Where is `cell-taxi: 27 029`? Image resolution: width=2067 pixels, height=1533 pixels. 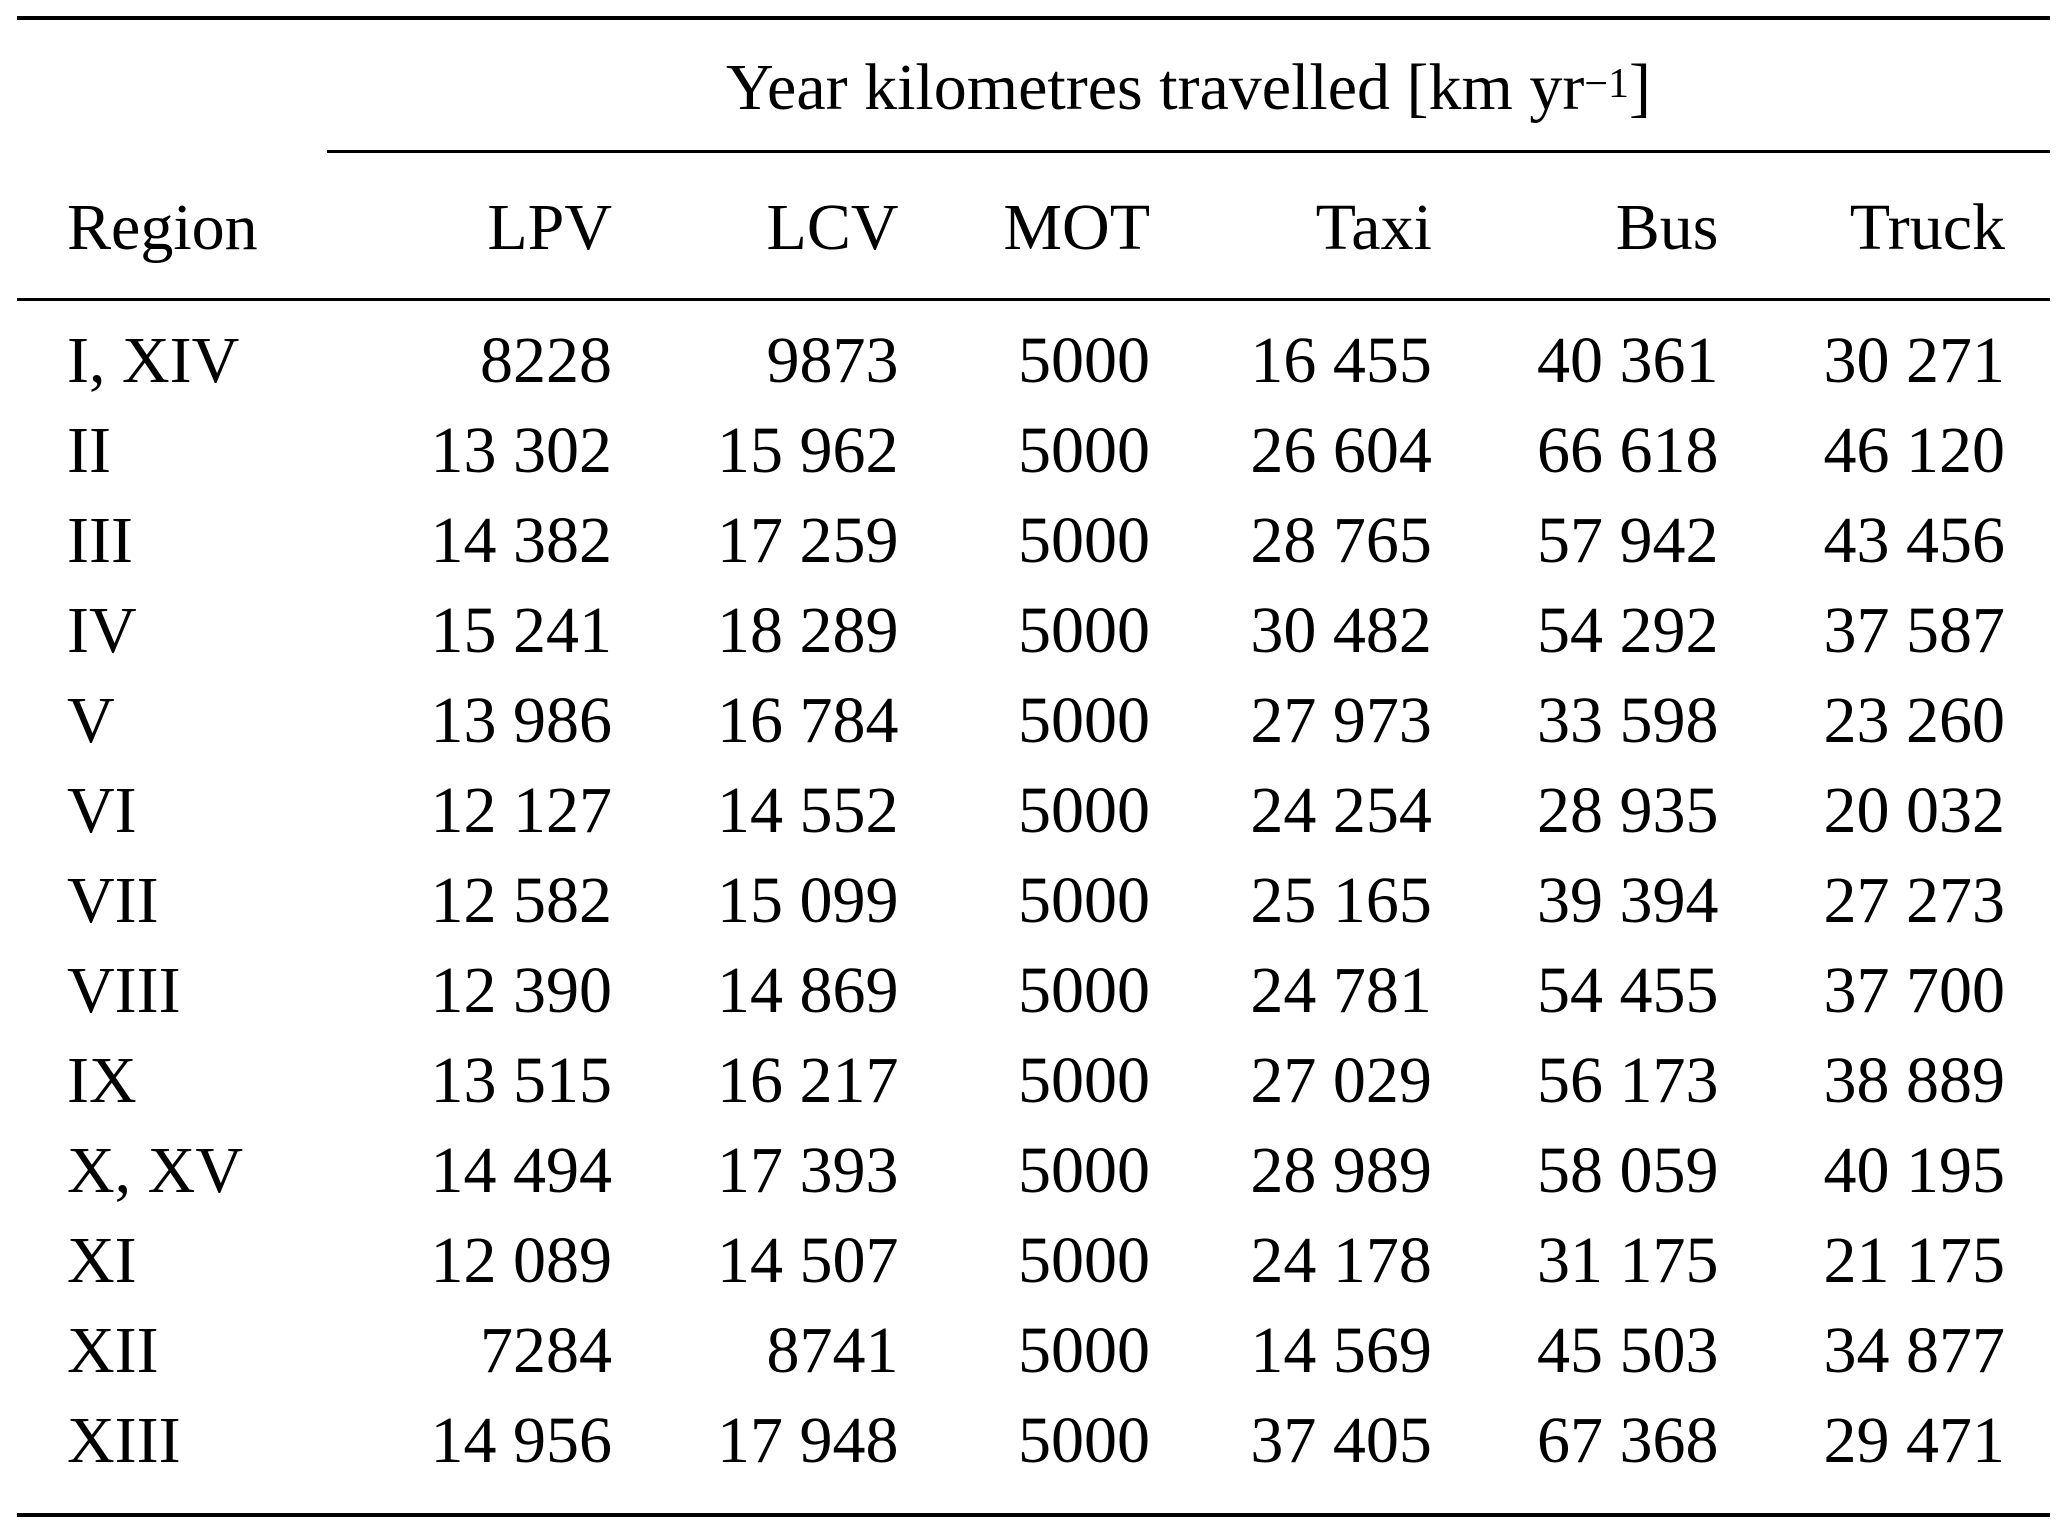 cell-taxi: 27 029 is located at coordinates (1341, 1080).